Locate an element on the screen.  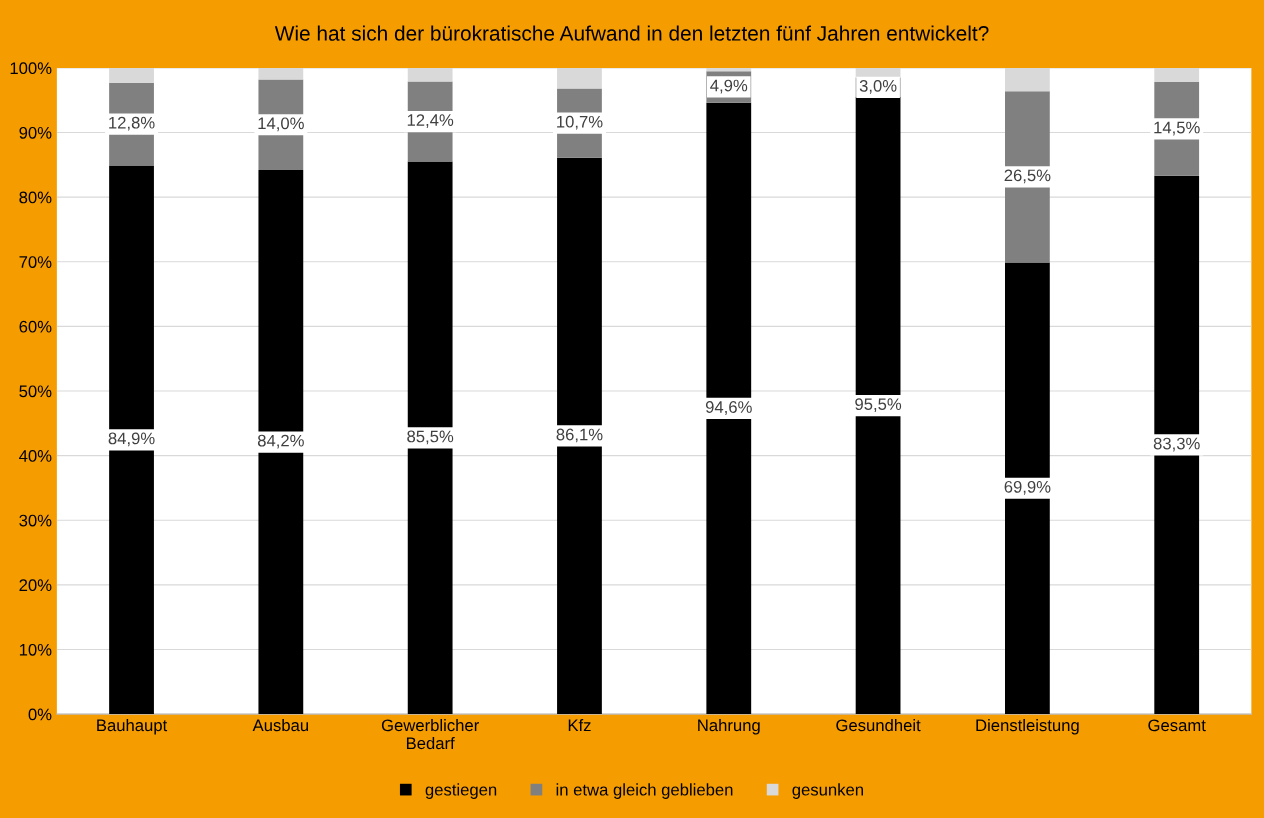
x-tick-label: Nahrung is located at coordinates (729, 726).